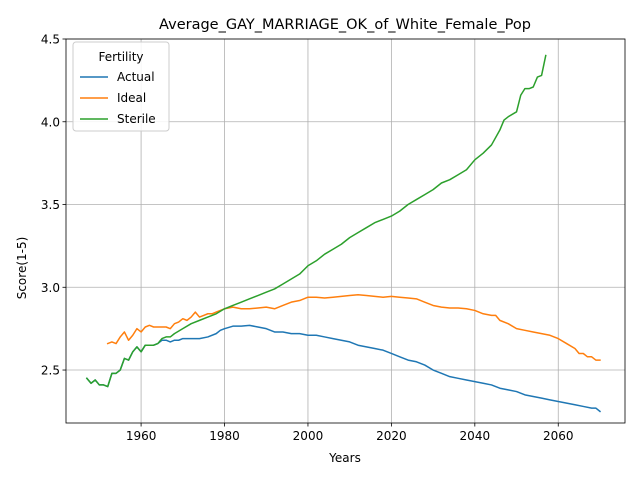 The height and width of the screenshot is (480, 640). What do you see at coordinates (141, 436) in the screenshot?
I see `x-tick-label: 1960` at bounding box center [141, 436].